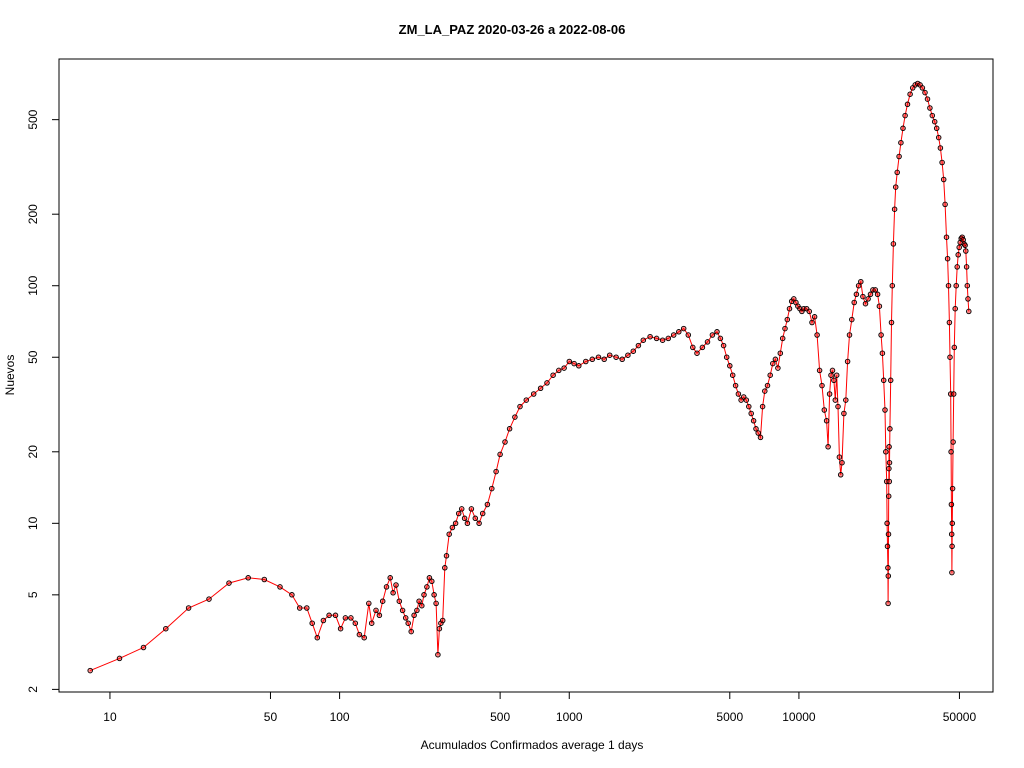  What do you see at coordinates (33, 594) in the screenshot?
I see `y-tick-label: 5` at bounding box center [33, 594].